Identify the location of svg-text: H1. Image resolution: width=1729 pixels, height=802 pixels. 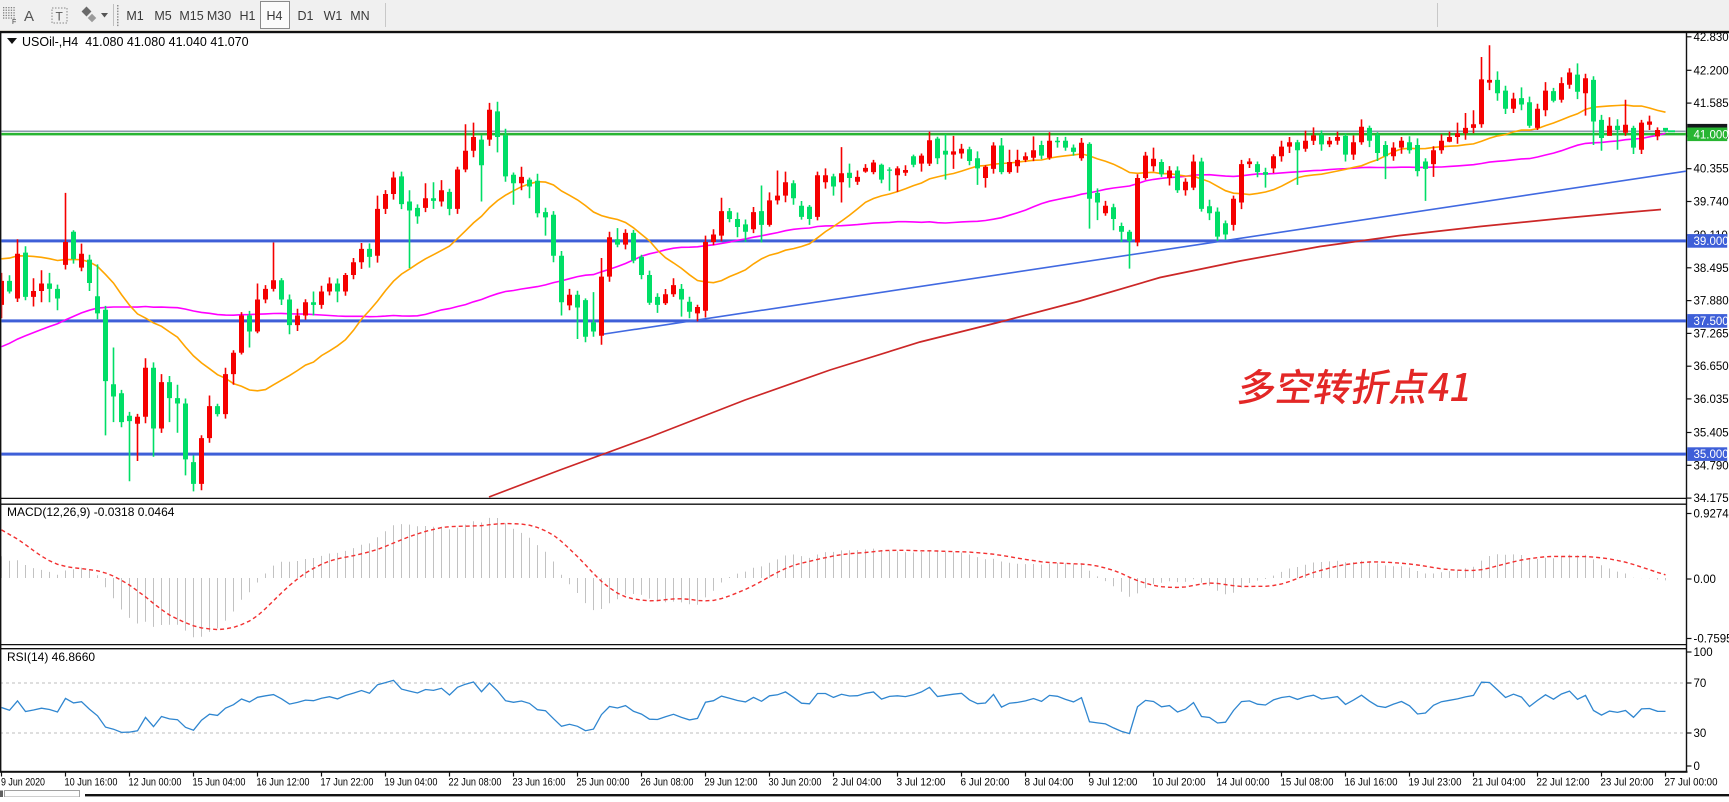
(248, 16).